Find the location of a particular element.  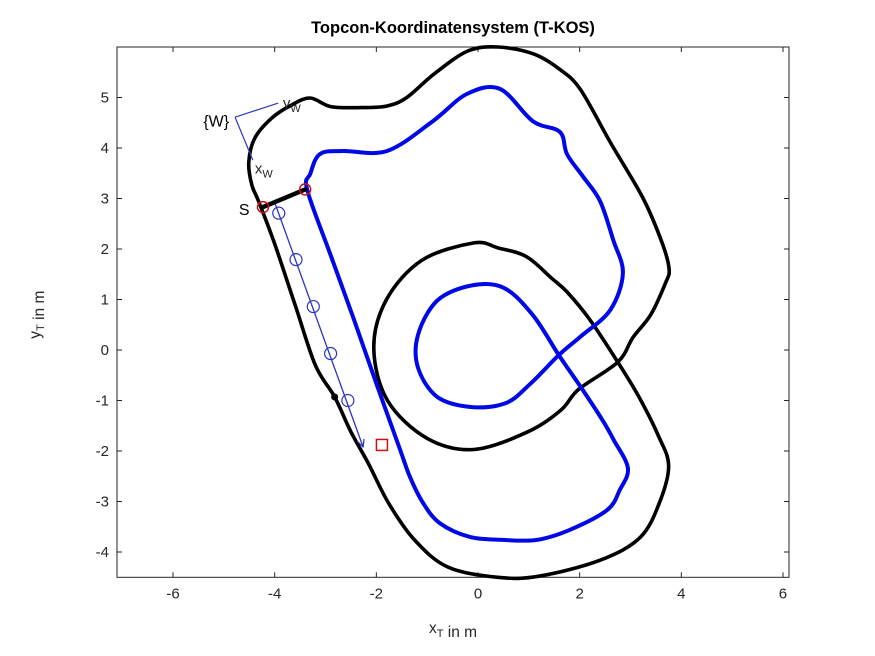

y-tick-label: 0 is located at coordinates (105, 350).